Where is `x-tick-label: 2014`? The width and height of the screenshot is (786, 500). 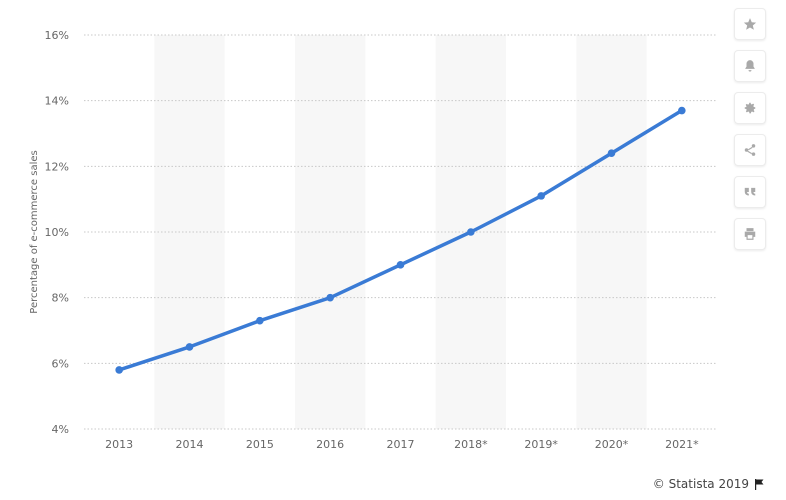 x-tick-label: 2014 is located at coordinates (190, 444).